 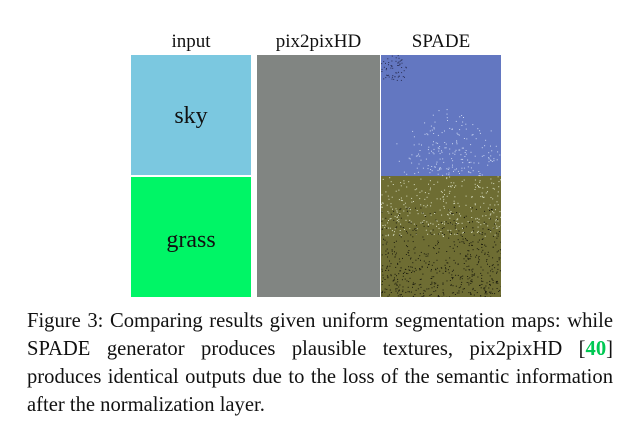 I want to click on sky-texture-dots, so click(x=441, y=116).